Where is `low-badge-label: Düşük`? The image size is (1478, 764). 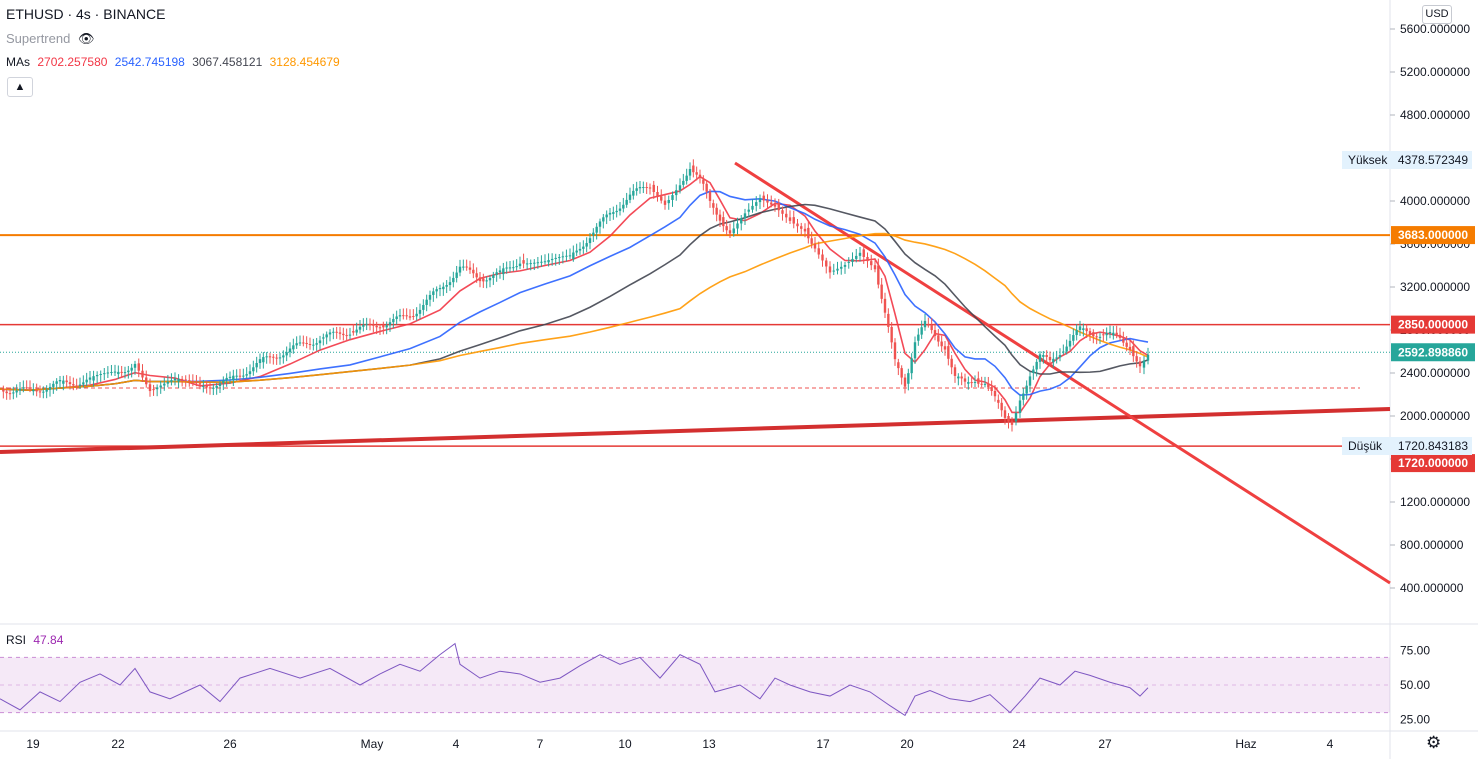
low-badge-label: Düşük is located at coordinates (1365, 446).